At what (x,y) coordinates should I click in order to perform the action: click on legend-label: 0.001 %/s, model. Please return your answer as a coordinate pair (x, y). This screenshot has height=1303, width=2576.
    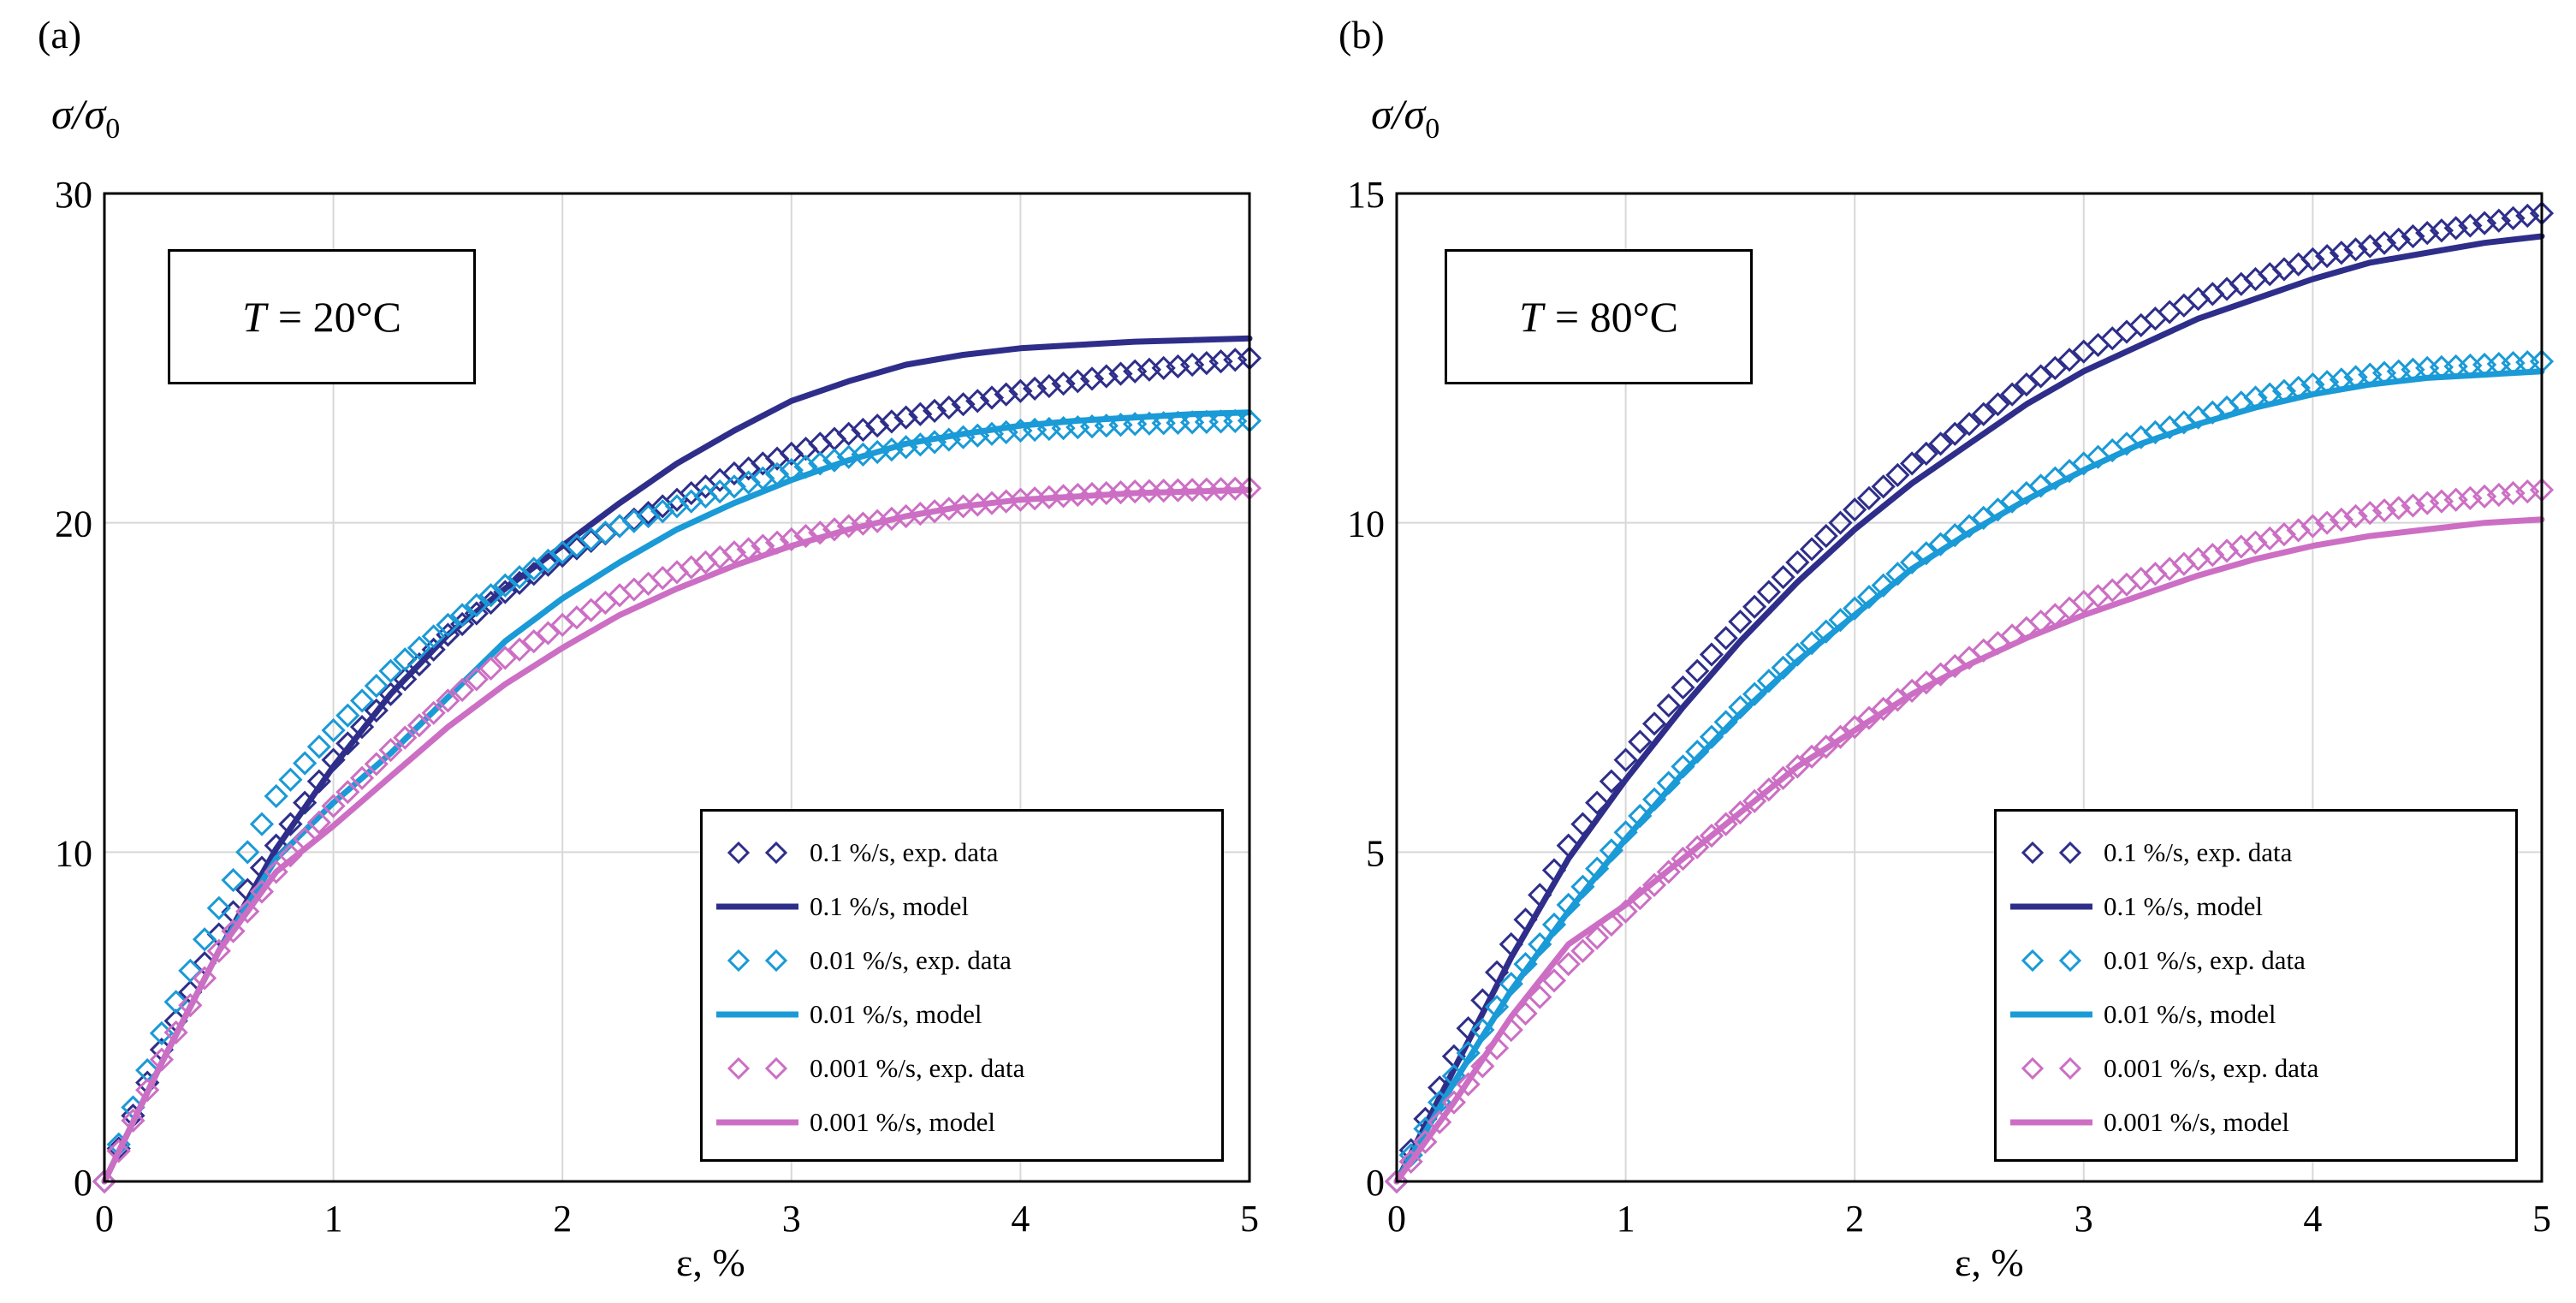
    Looking at the image, I should click on (902, 1122).